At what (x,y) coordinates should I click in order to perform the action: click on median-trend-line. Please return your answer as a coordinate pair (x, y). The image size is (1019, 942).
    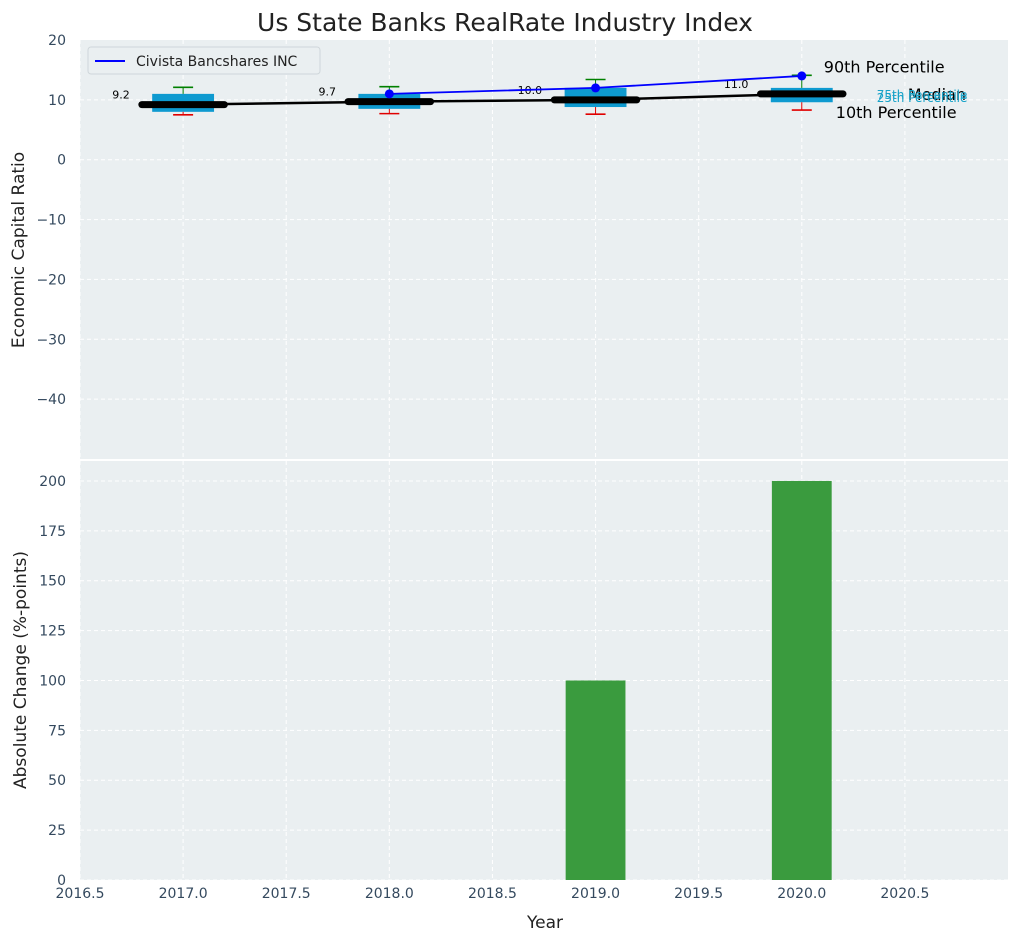
    Looking at the image, I should click on (492, 99).